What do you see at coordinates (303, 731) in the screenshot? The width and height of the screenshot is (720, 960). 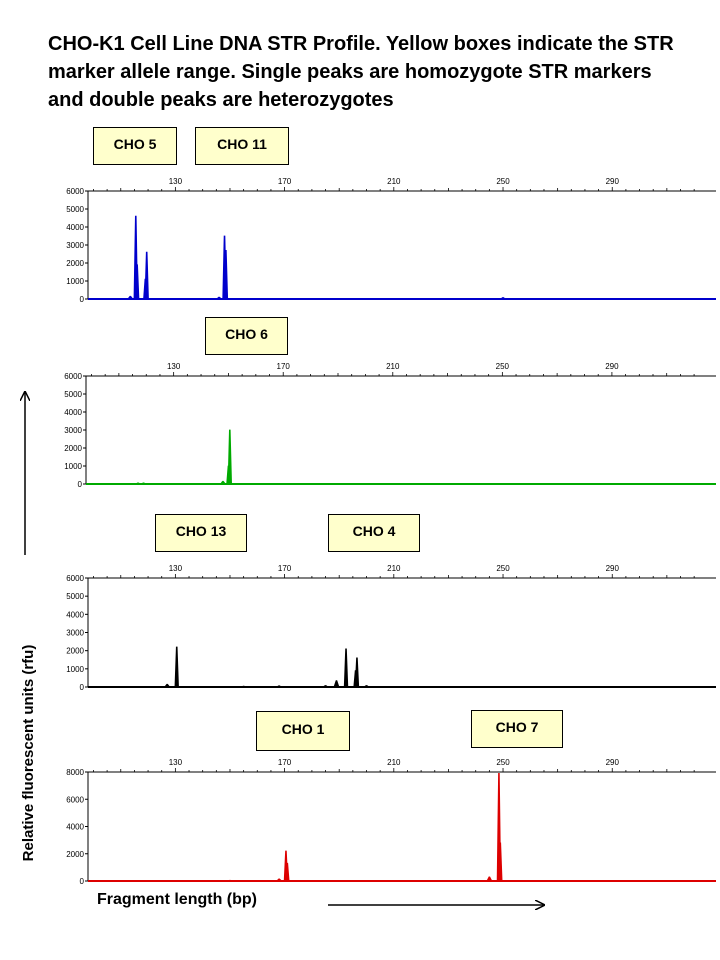 I see `marker-box-cho1: CHO 1` at bounding box center [303, 731].